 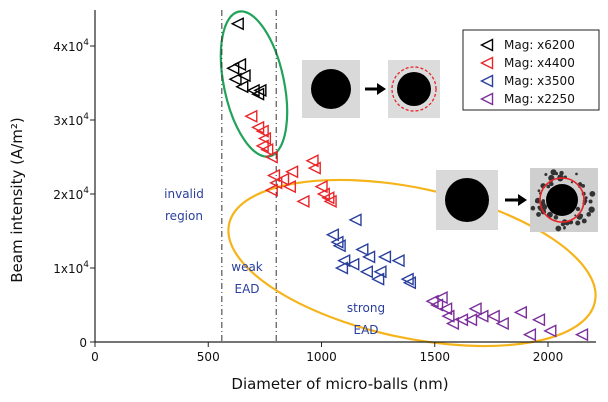 I want to click on y-tick-label: 2x10⁴, so click(x=71, y=194).